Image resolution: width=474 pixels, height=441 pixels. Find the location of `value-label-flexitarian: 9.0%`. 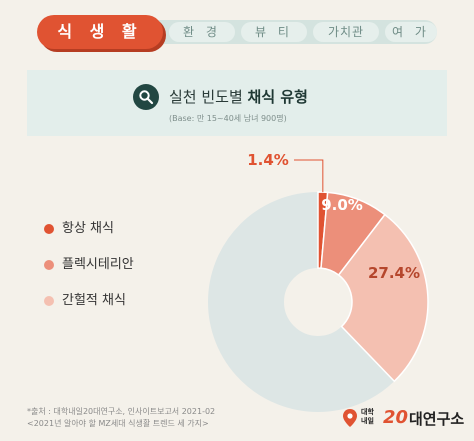

value-label-flexitarian: 9.0% is located at coordinates (342, 205).